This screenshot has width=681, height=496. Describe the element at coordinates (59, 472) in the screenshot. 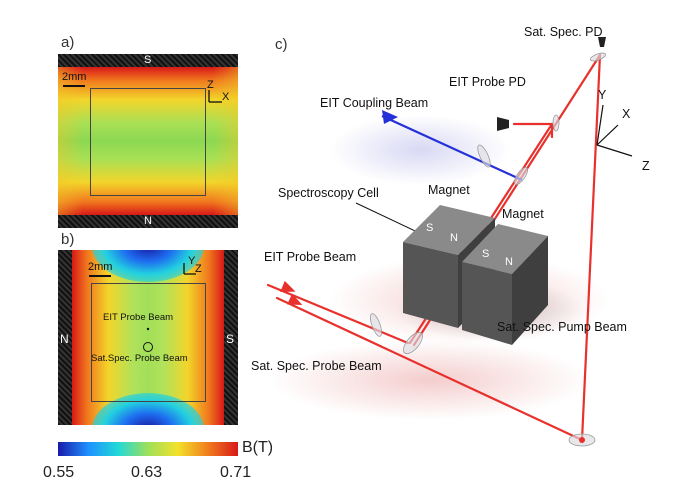

I see `colorbar-tick-min: 0.55` at that location.